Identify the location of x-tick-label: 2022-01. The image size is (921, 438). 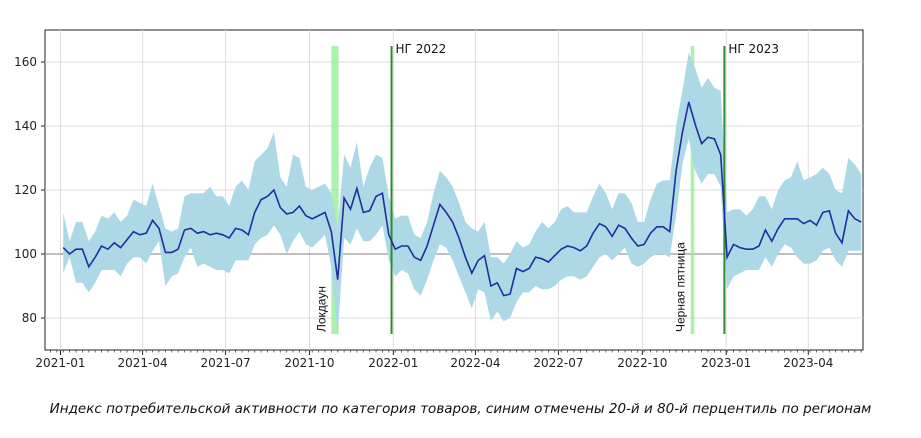
(393, 363).